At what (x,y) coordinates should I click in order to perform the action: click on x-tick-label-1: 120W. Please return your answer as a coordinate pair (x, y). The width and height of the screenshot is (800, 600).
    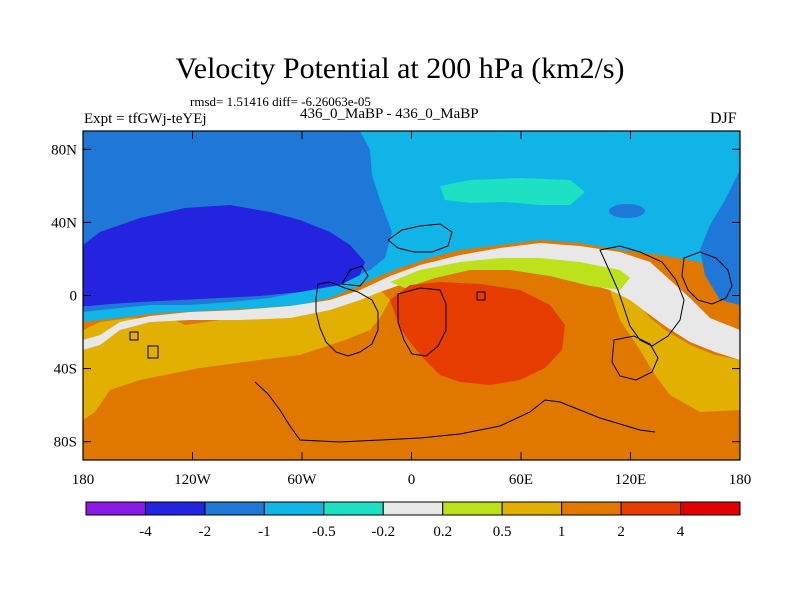
    Looking at the image, I should click on (193, 480).